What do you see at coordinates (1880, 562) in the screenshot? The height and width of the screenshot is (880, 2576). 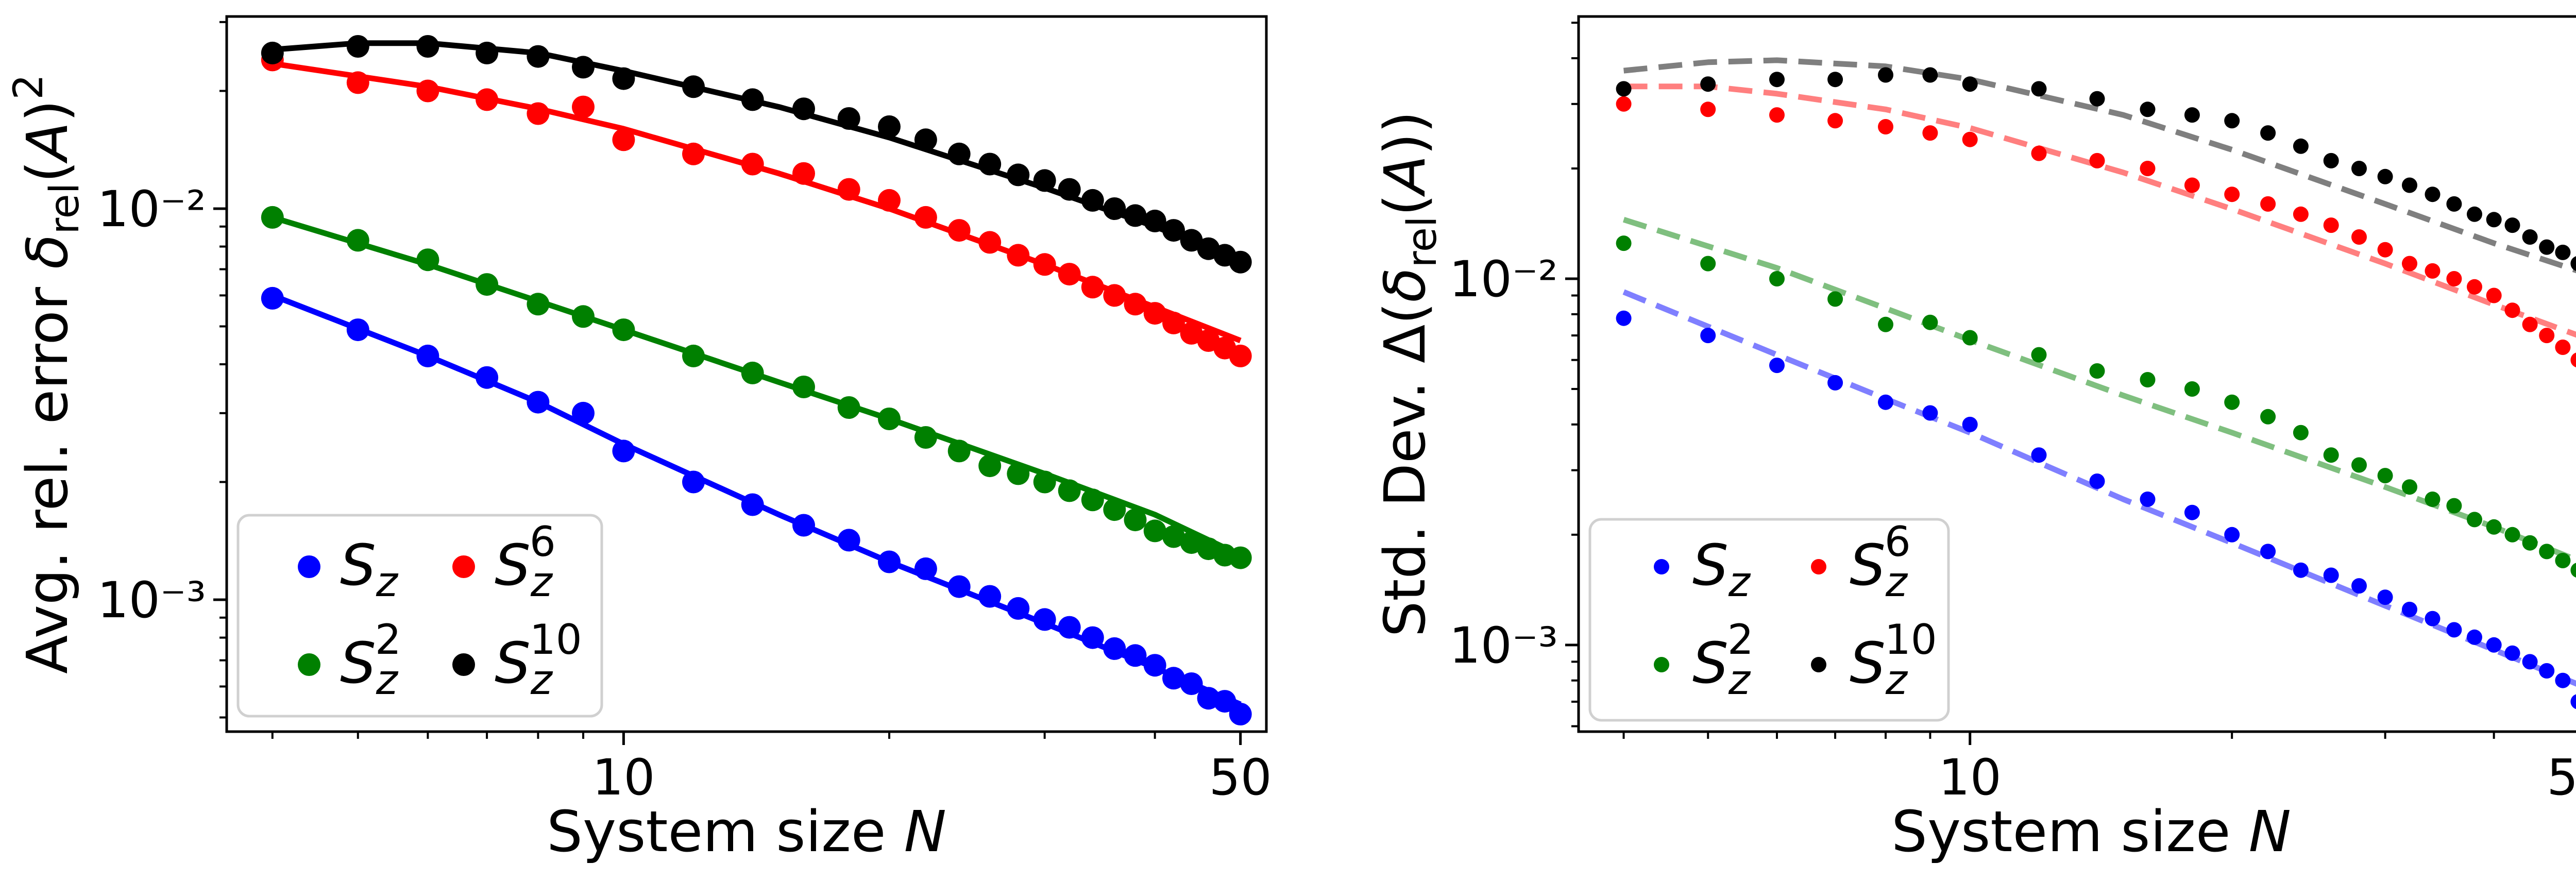 I see `right-legend-label-sz6: Sz6` at bounding box center [1880, 562].